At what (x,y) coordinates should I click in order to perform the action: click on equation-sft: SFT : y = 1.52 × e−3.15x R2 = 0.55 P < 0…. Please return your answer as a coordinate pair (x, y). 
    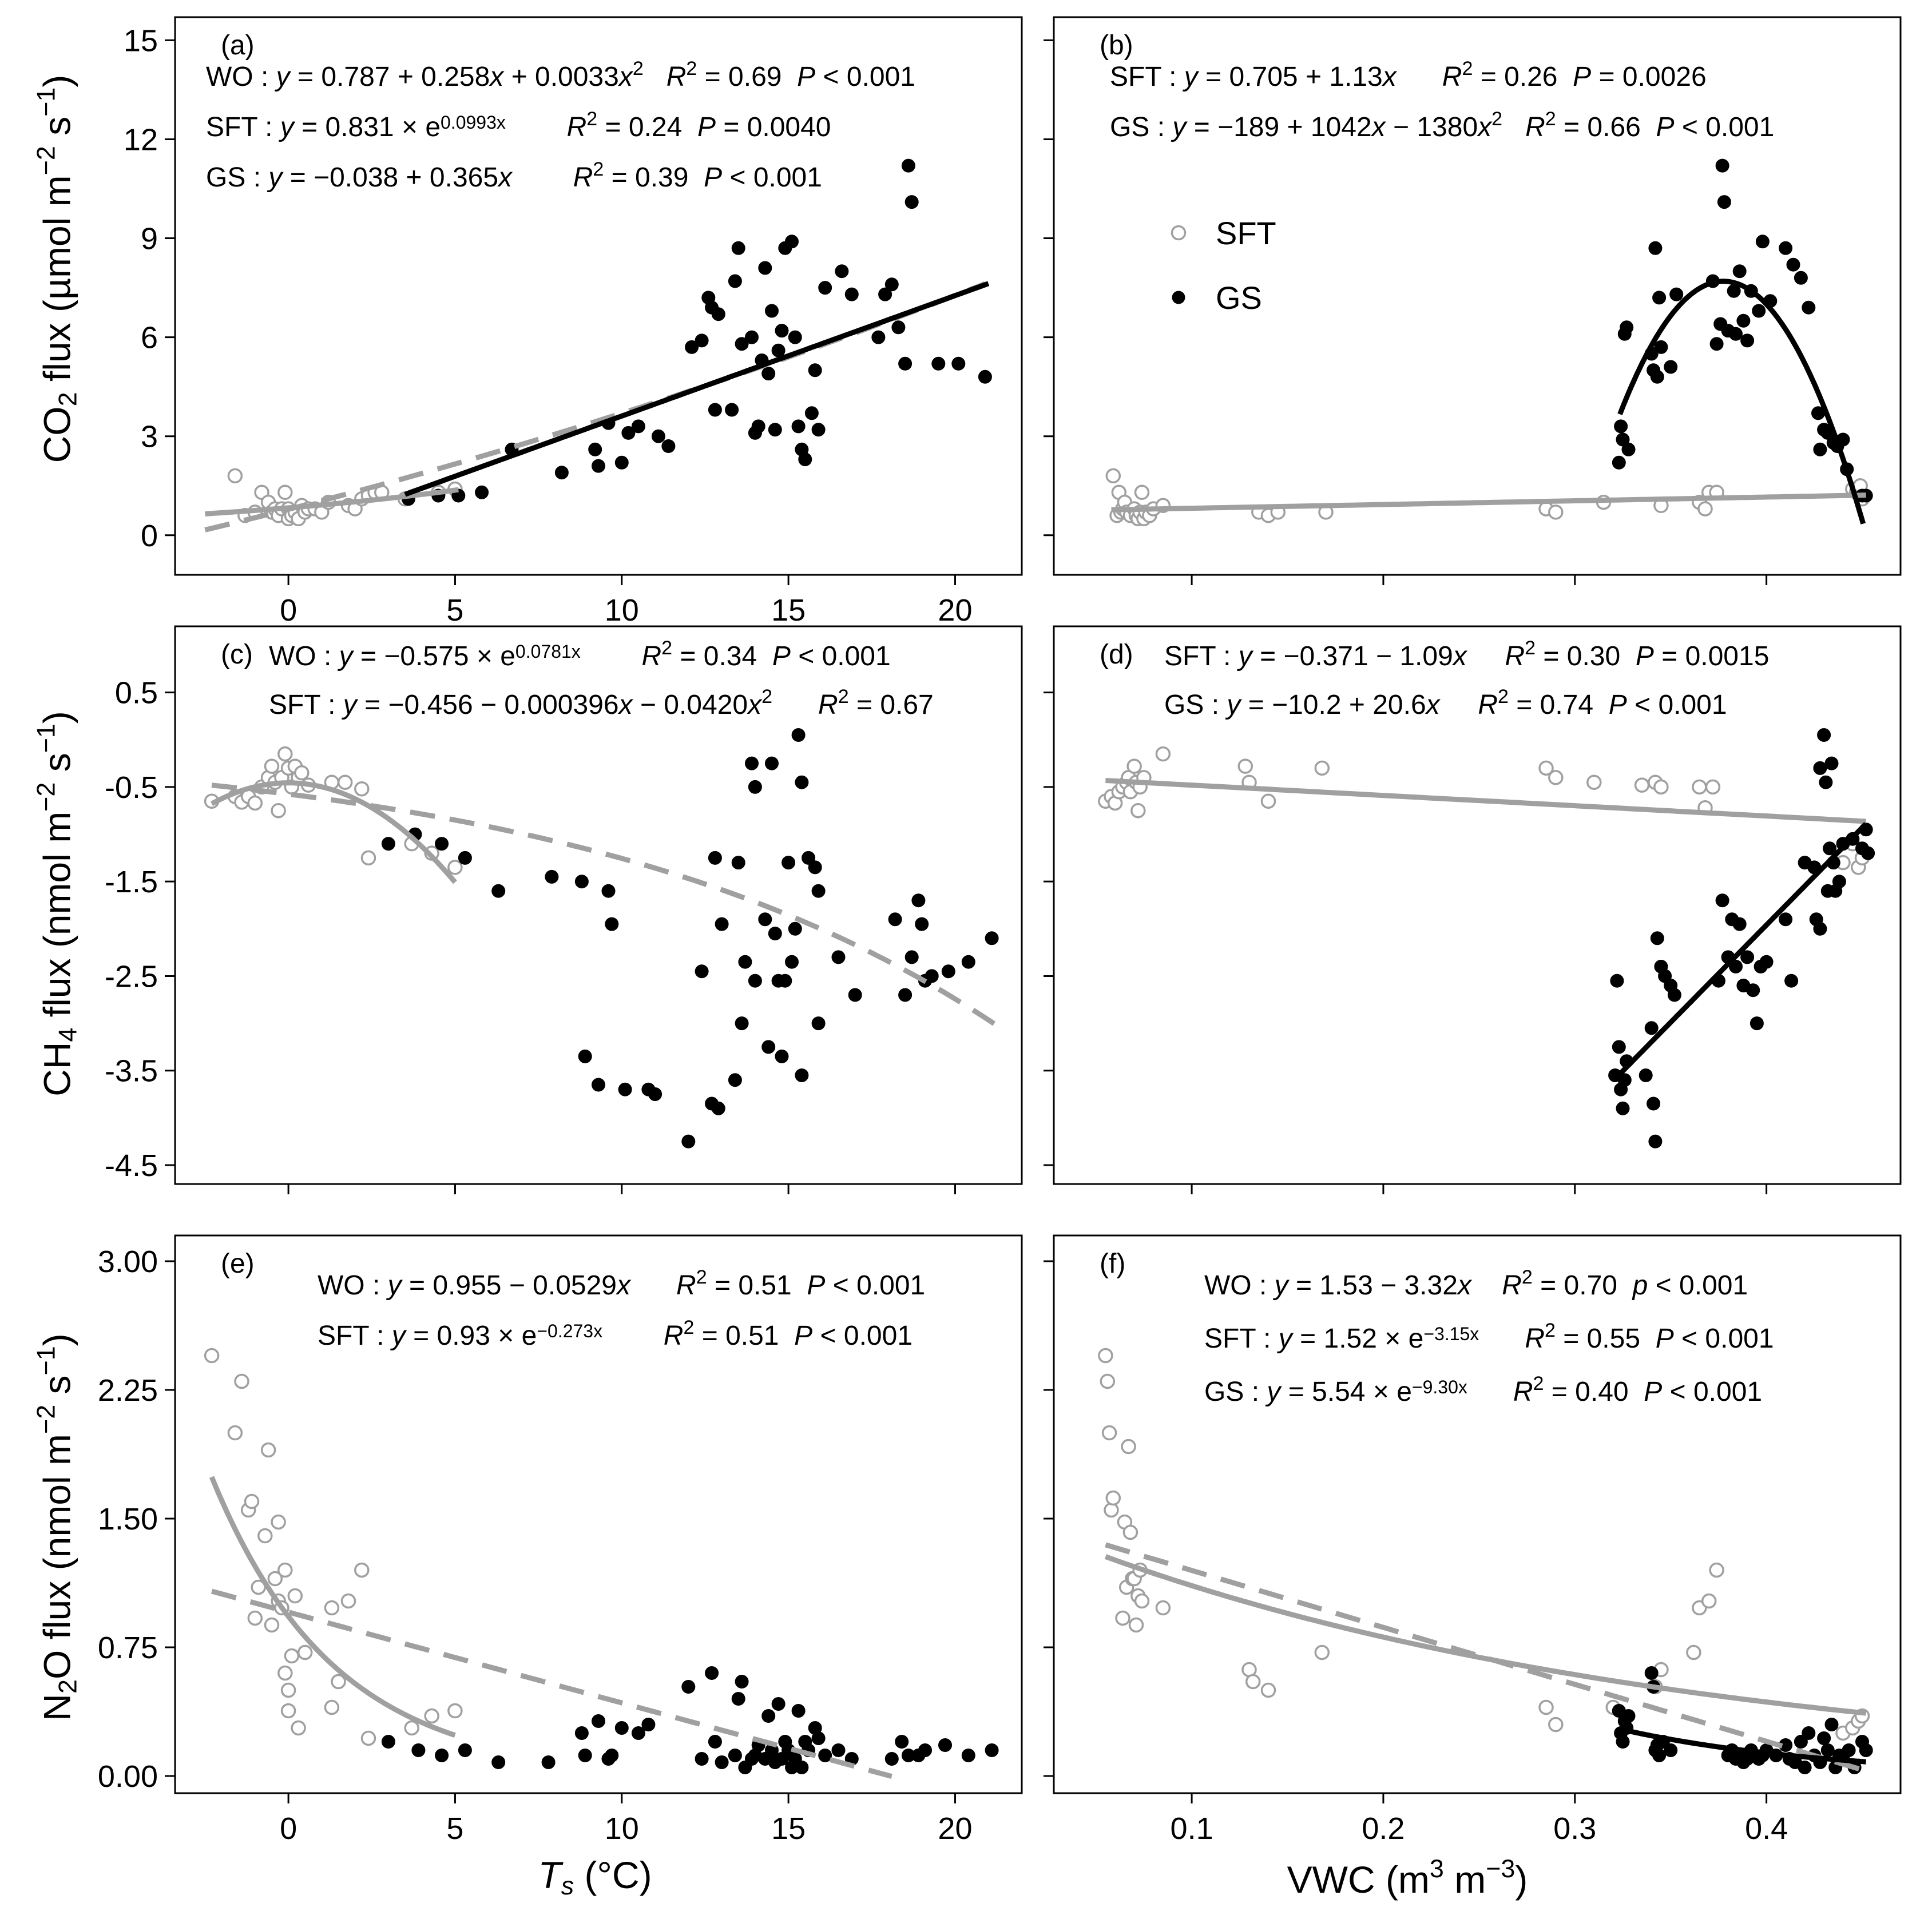
    Looking at the image, I should click on (1489, 1337).